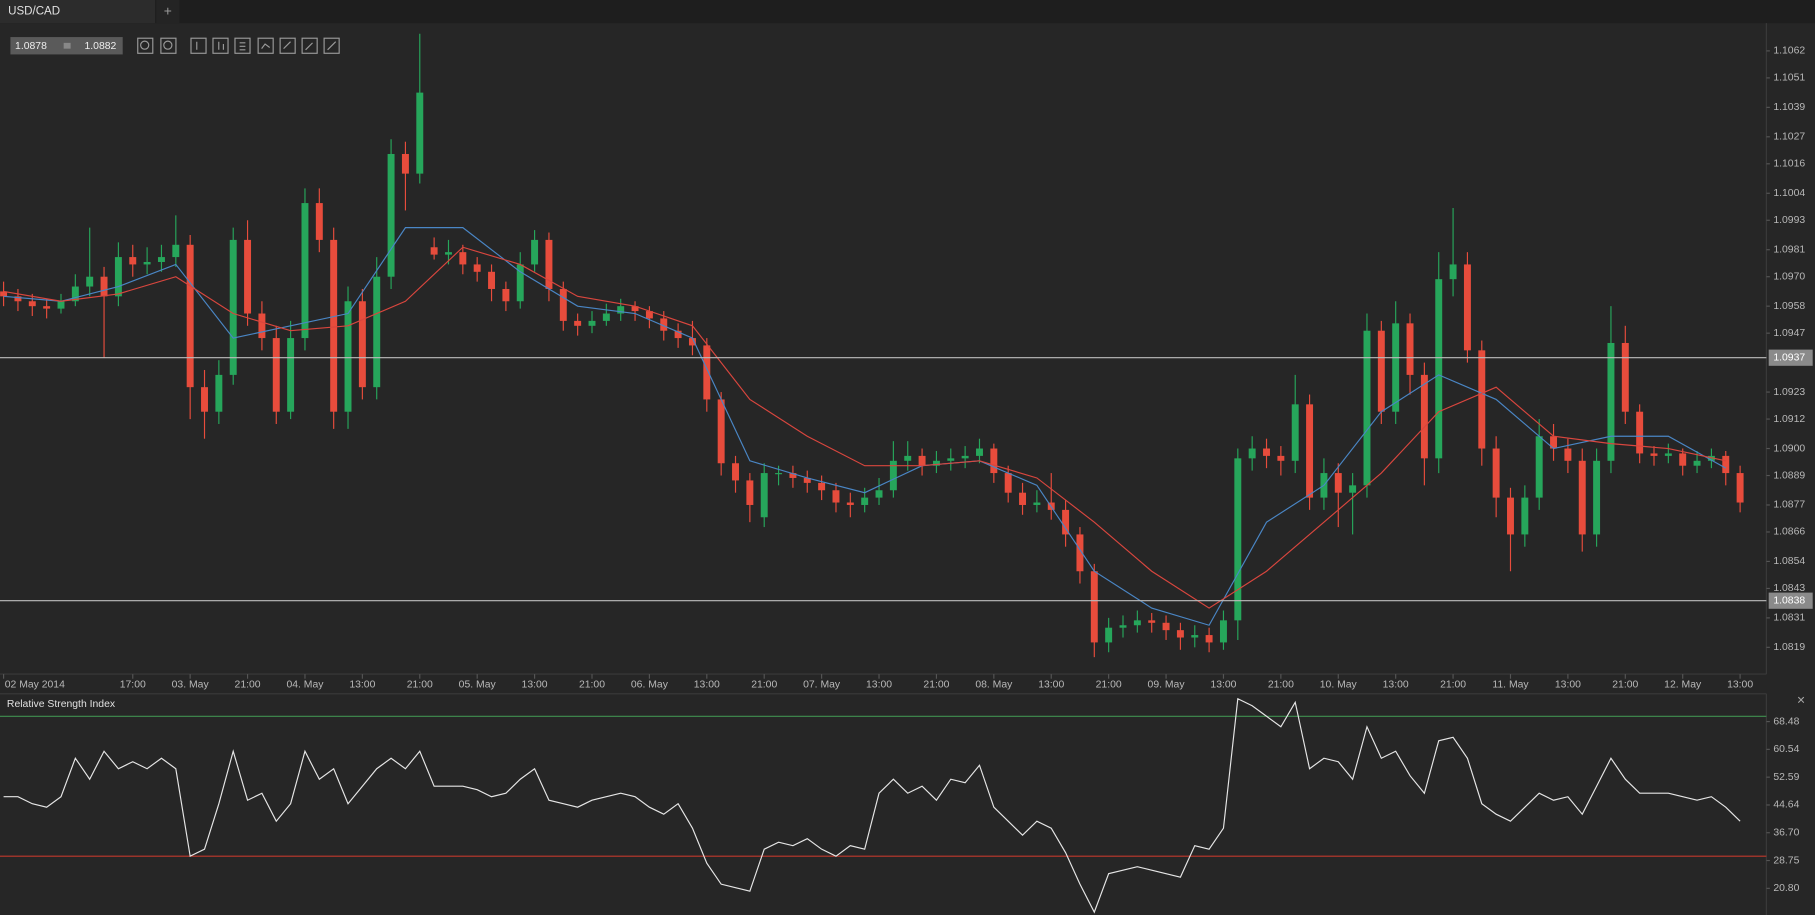  I want to click on add-tab, so click(168, 12).